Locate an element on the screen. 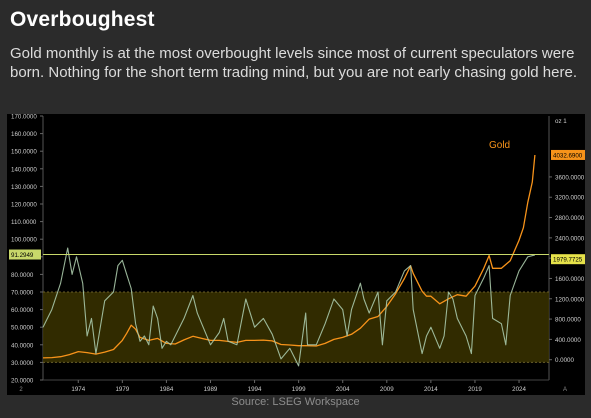  left-tick-label: 150.0000 is located at coordinates (24, 152).